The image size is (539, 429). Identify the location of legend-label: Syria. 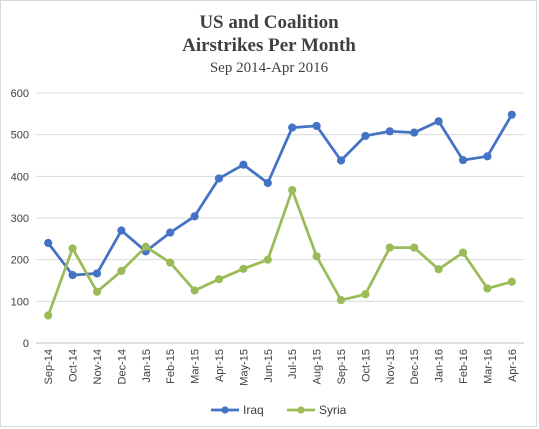
(333, 410).